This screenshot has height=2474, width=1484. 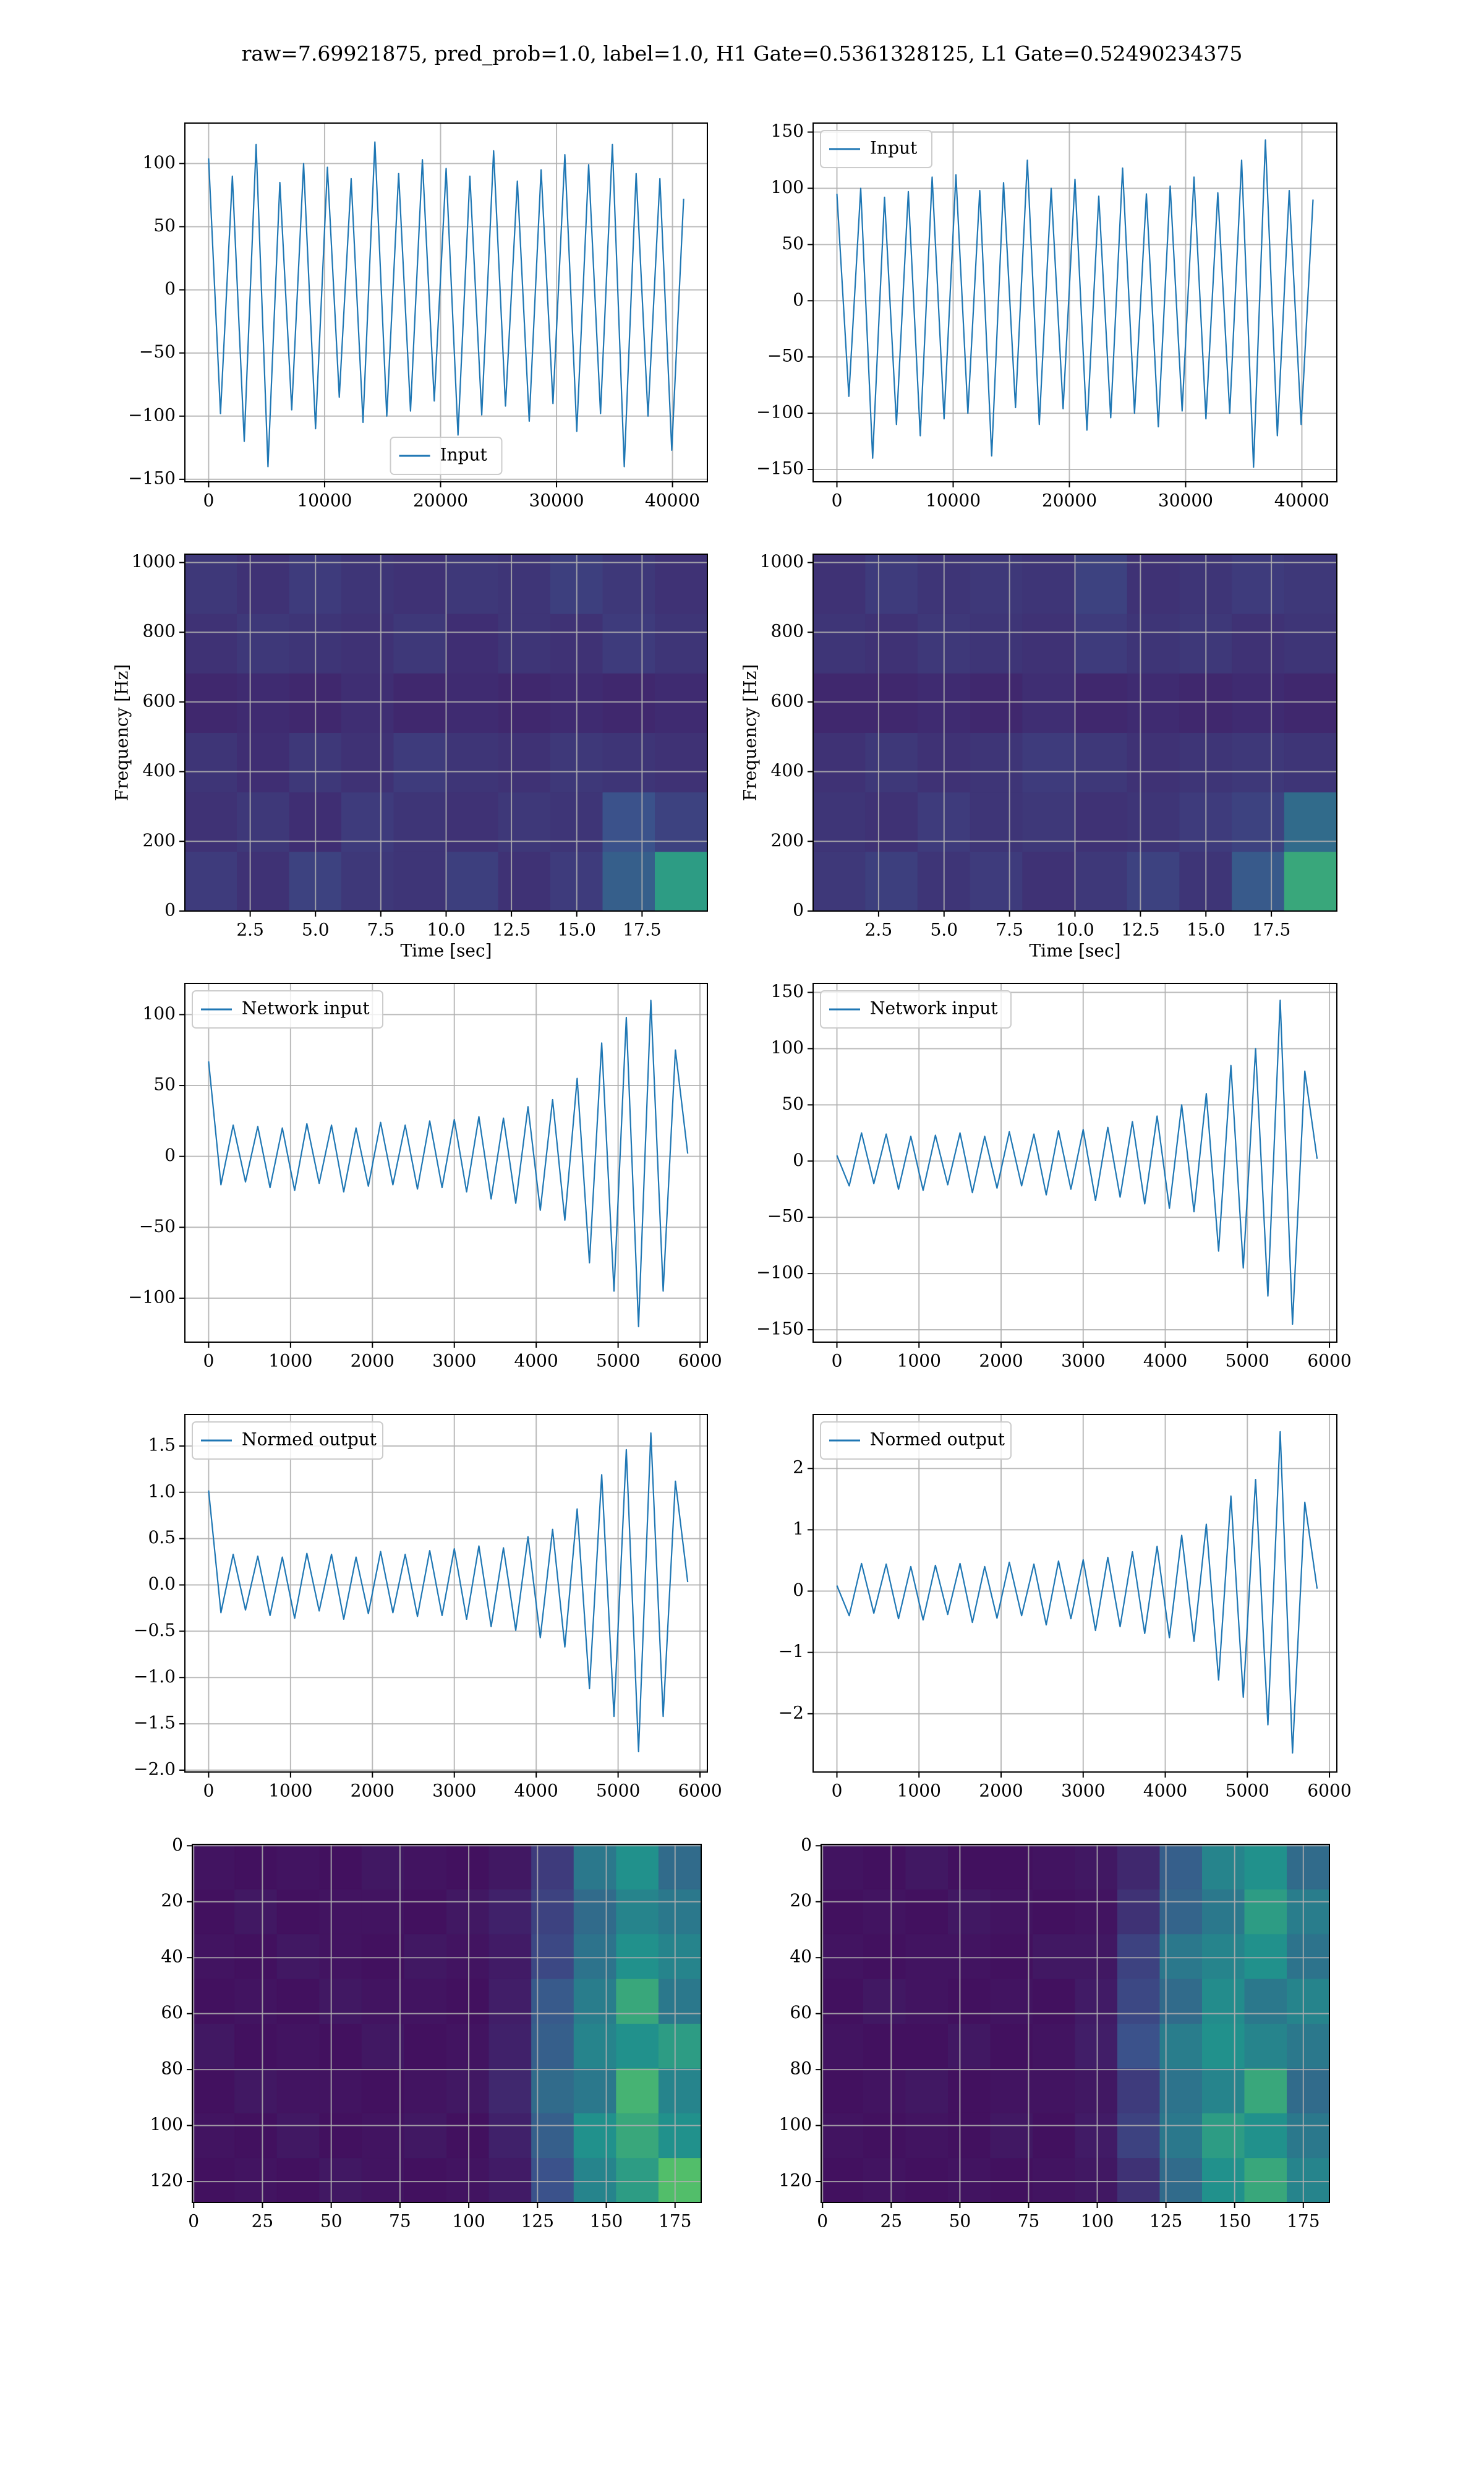 What do you see at coordinates (1054, 2033) in the screenshot?
I see `subplot: 0 25 50 75 100 125 150 175 0 20 40 60 80 100 120` at bounding box center [1054, 2033].